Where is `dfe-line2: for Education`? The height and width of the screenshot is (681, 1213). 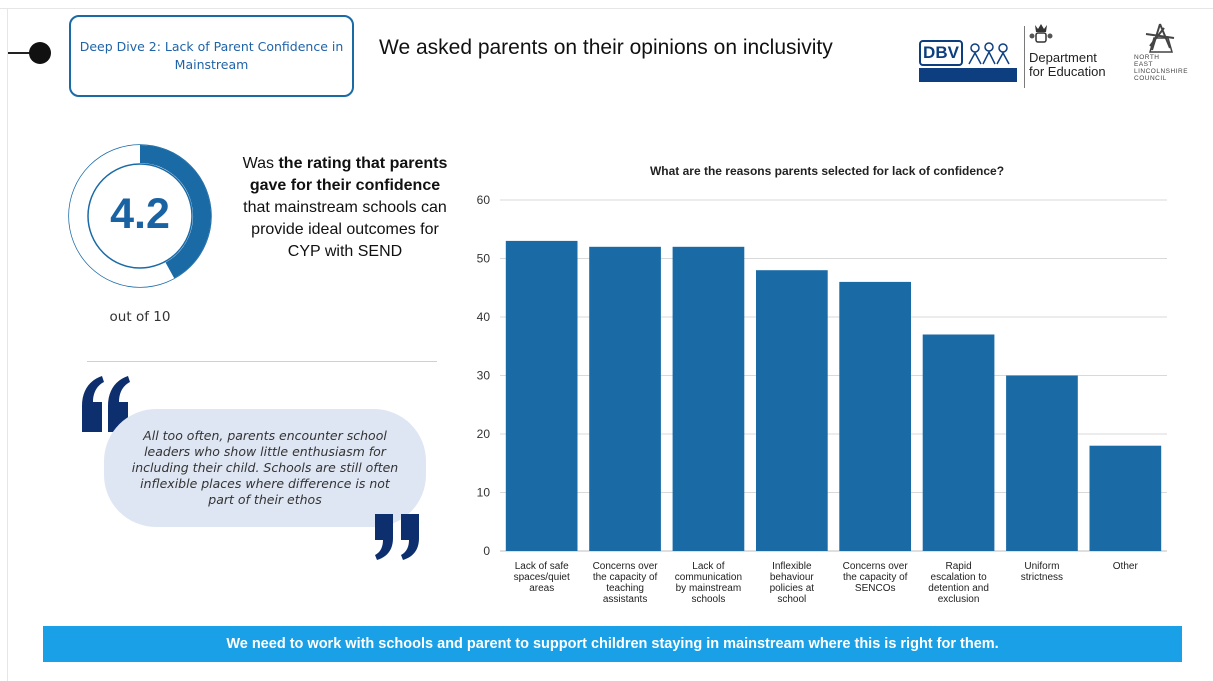
dfe-line2: for Education is located at coordinates (1067, 71).